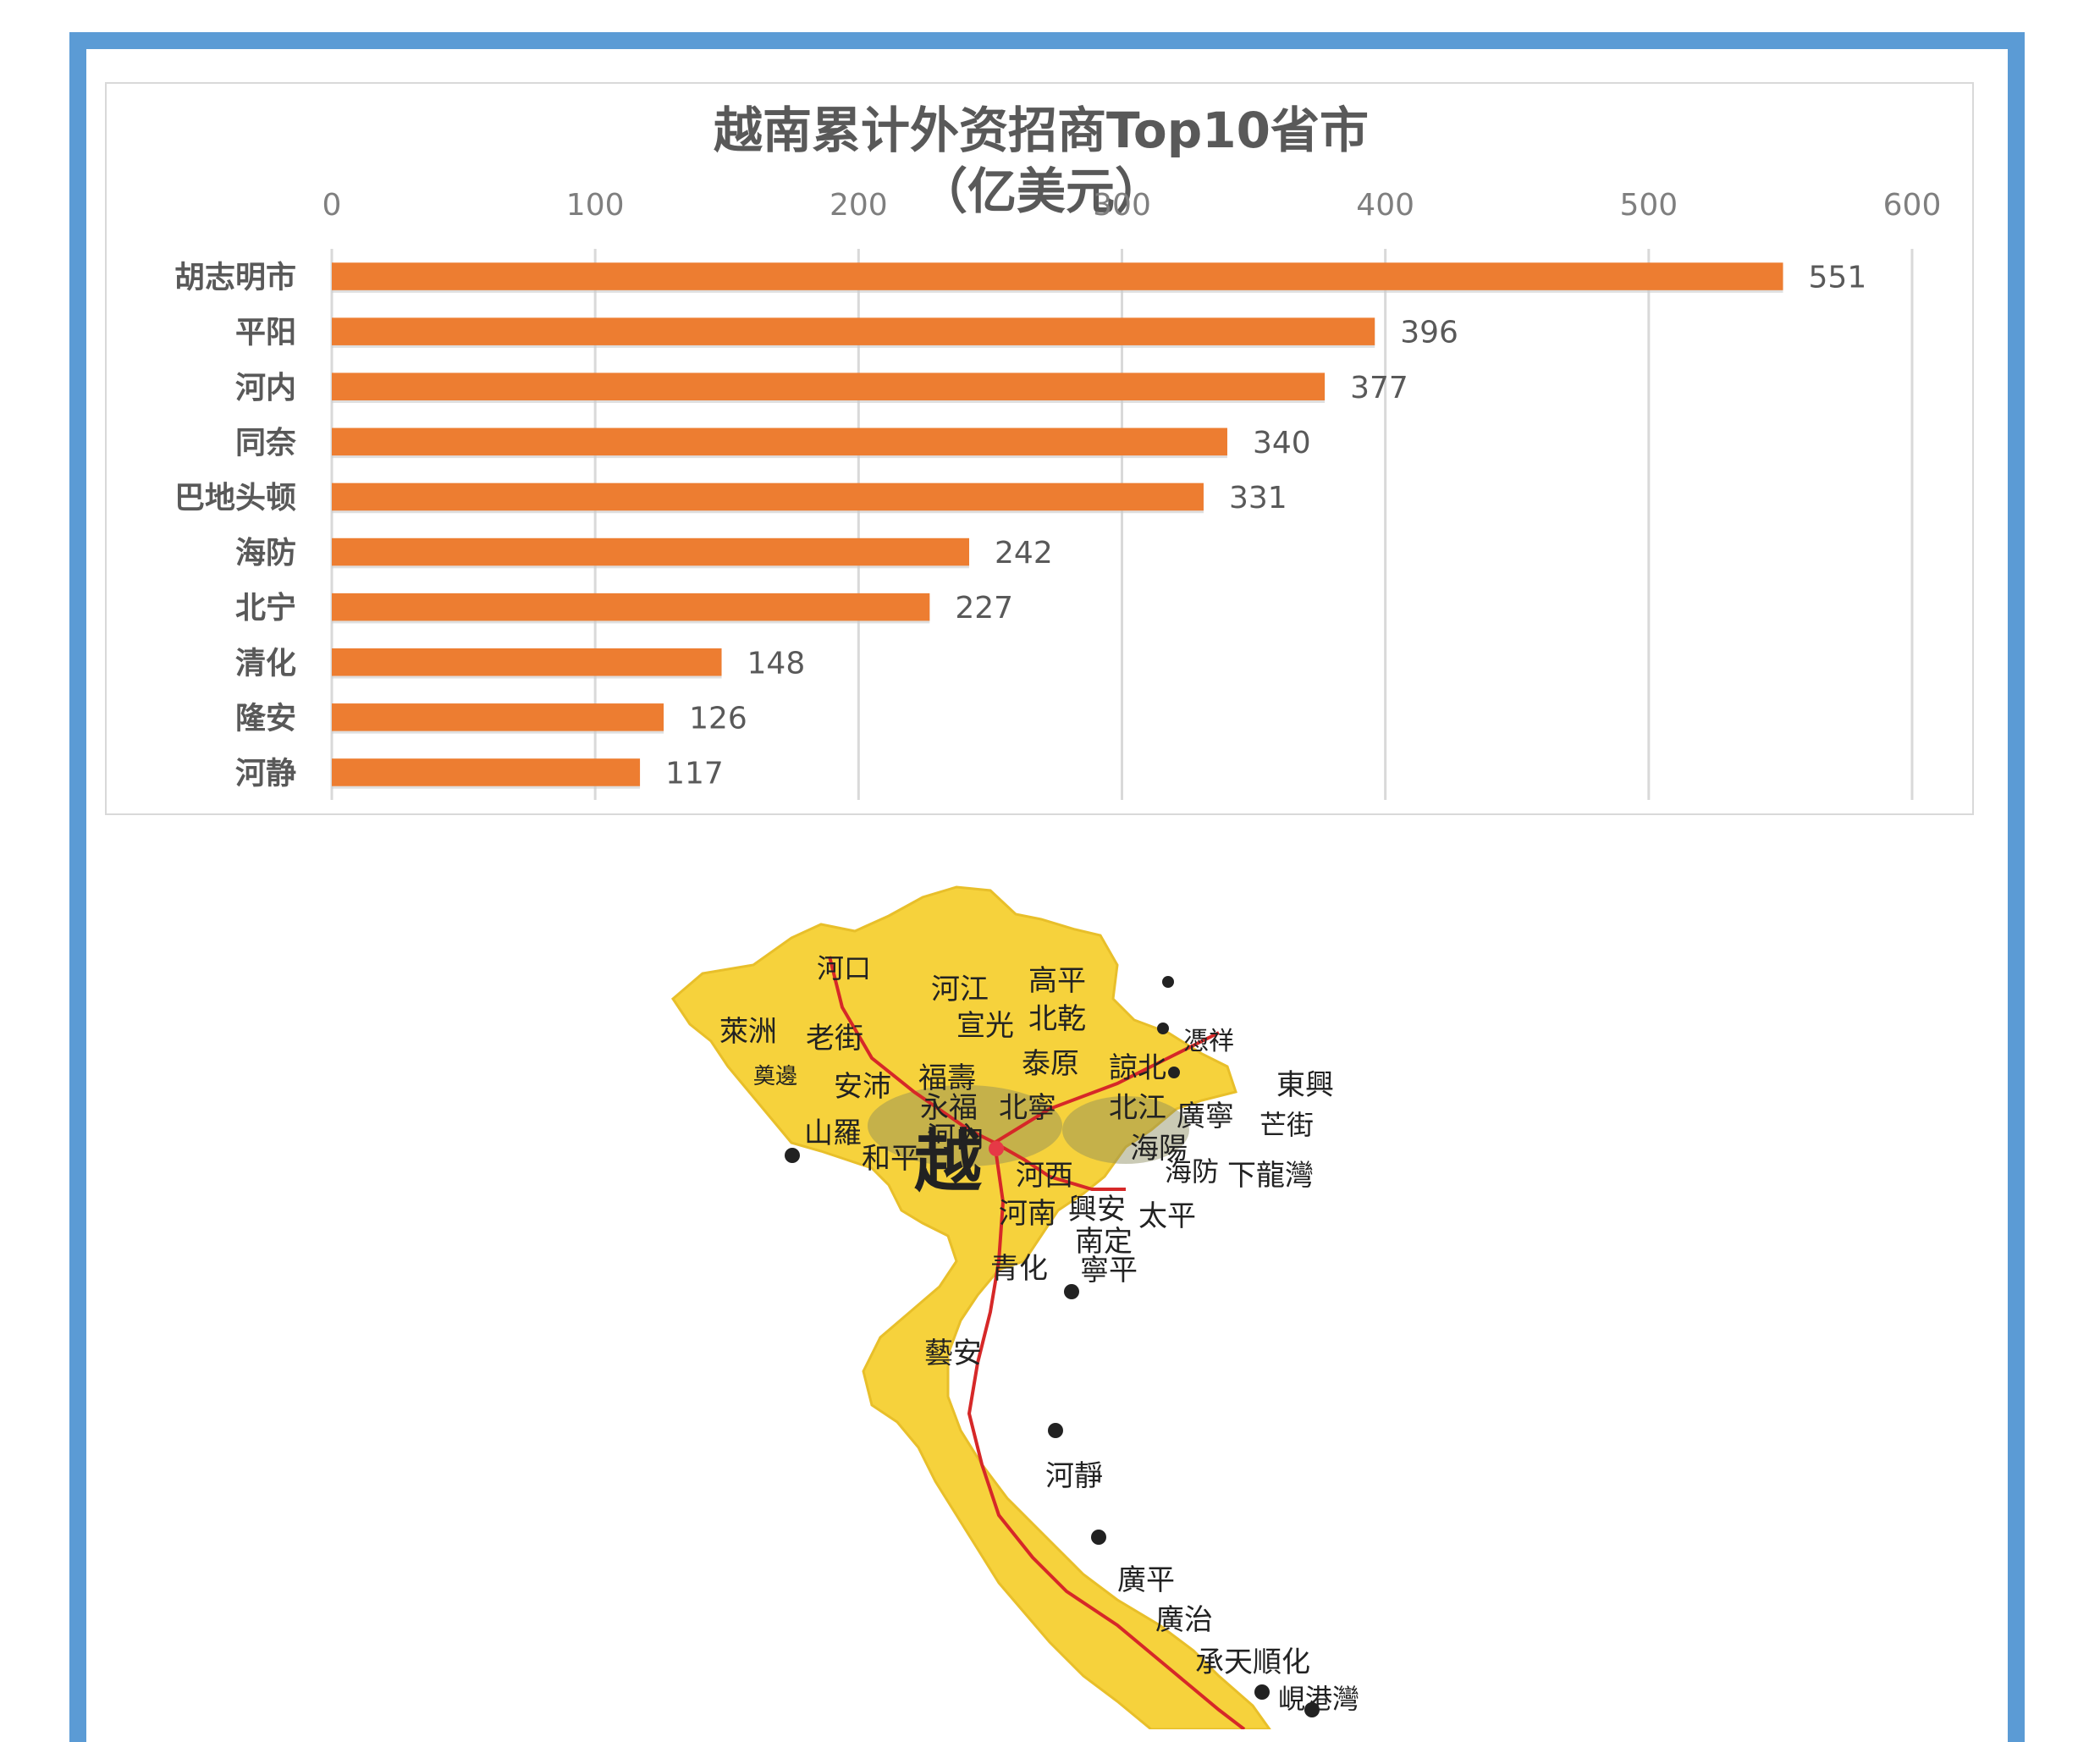 This screenshot has width=2100, height=1742. Describe the element at coordinates (332, 205) in the screenshot. I see `x-tick-label: 0` at that location.